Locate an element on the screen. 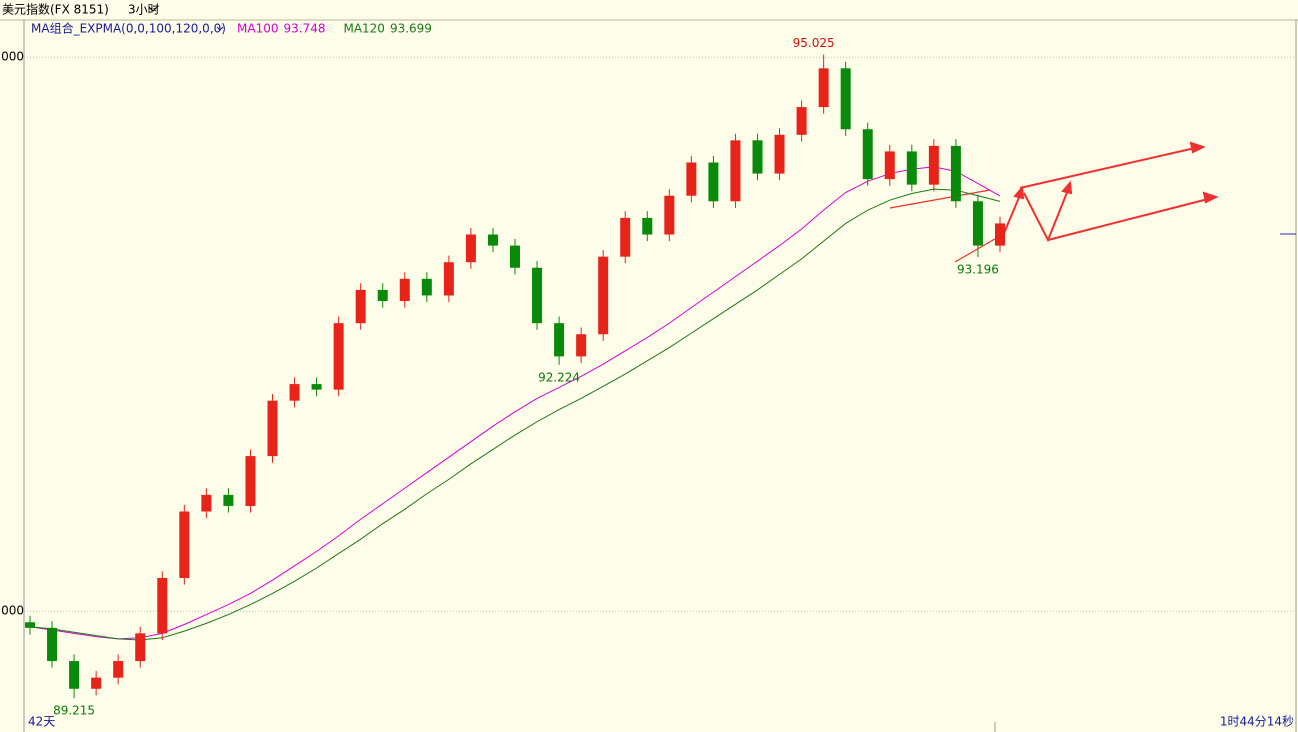  trough-label: 93.196 is located at coordinates (978, 270).